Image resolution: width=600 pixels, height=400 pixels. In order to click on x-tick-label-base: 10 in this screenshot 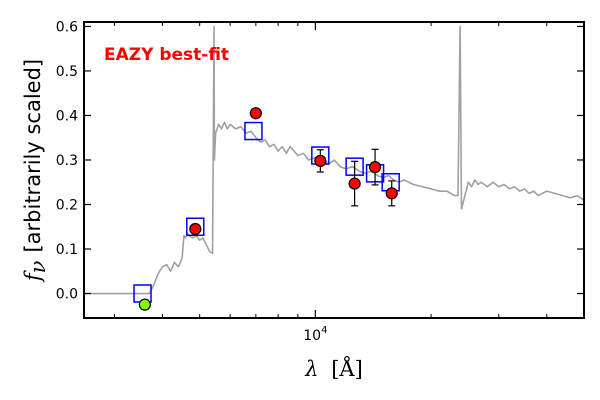, I will do `click(312, 336)`.